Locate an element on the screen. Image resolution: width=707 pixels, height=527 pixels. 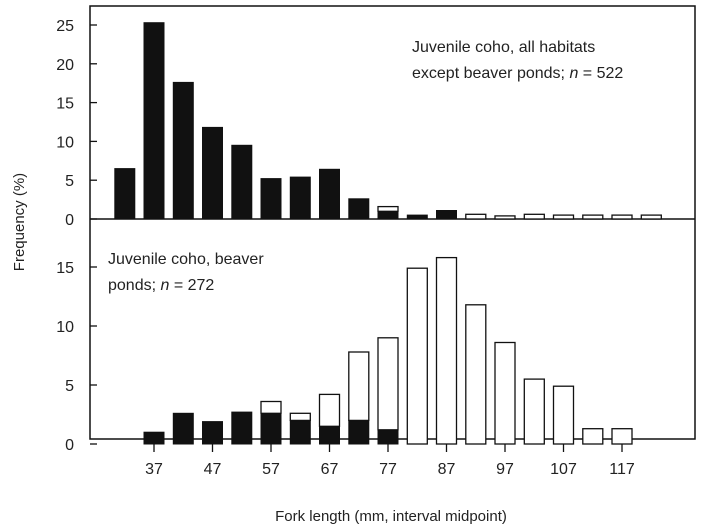
top-annotation-n-value: = 522 is located at coordinates (600, 73).